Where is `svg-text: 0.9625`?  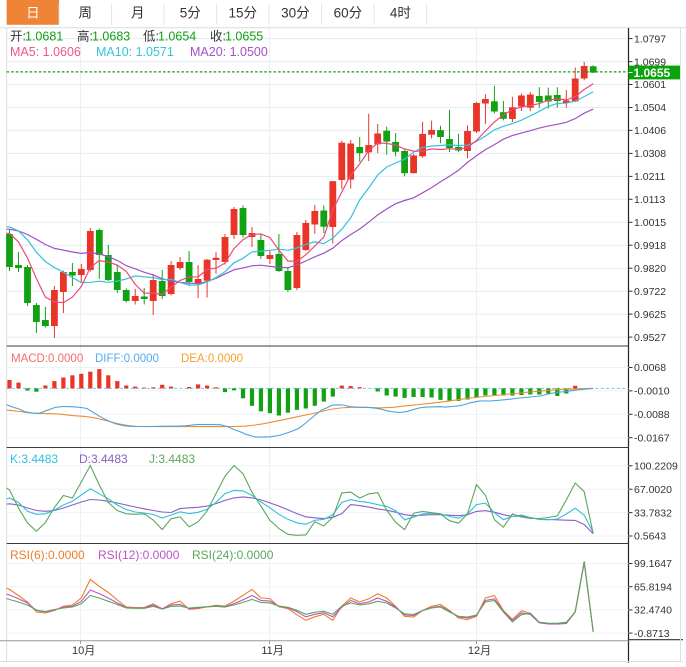 svg-text: 0.9625 is located at coordinates (650, 315).